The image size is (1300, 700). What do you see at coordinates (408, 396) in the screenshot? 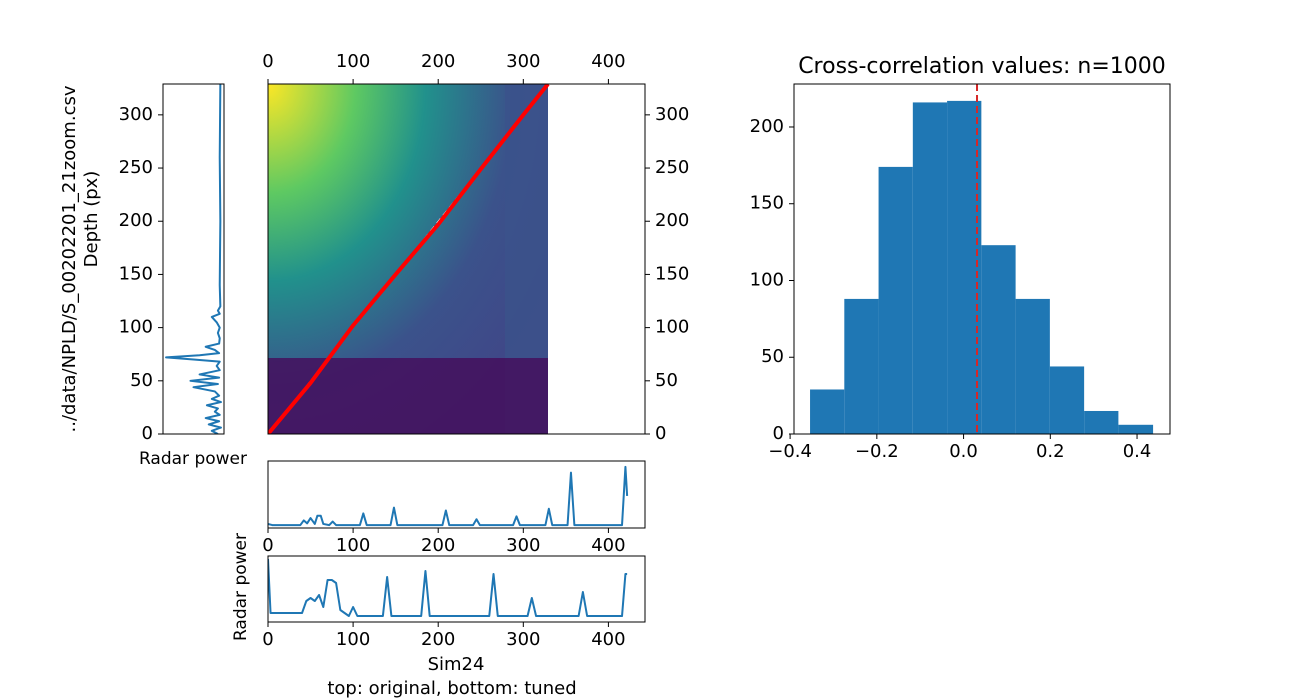
I see `heatmap-band` at bounding box center [408, 396].